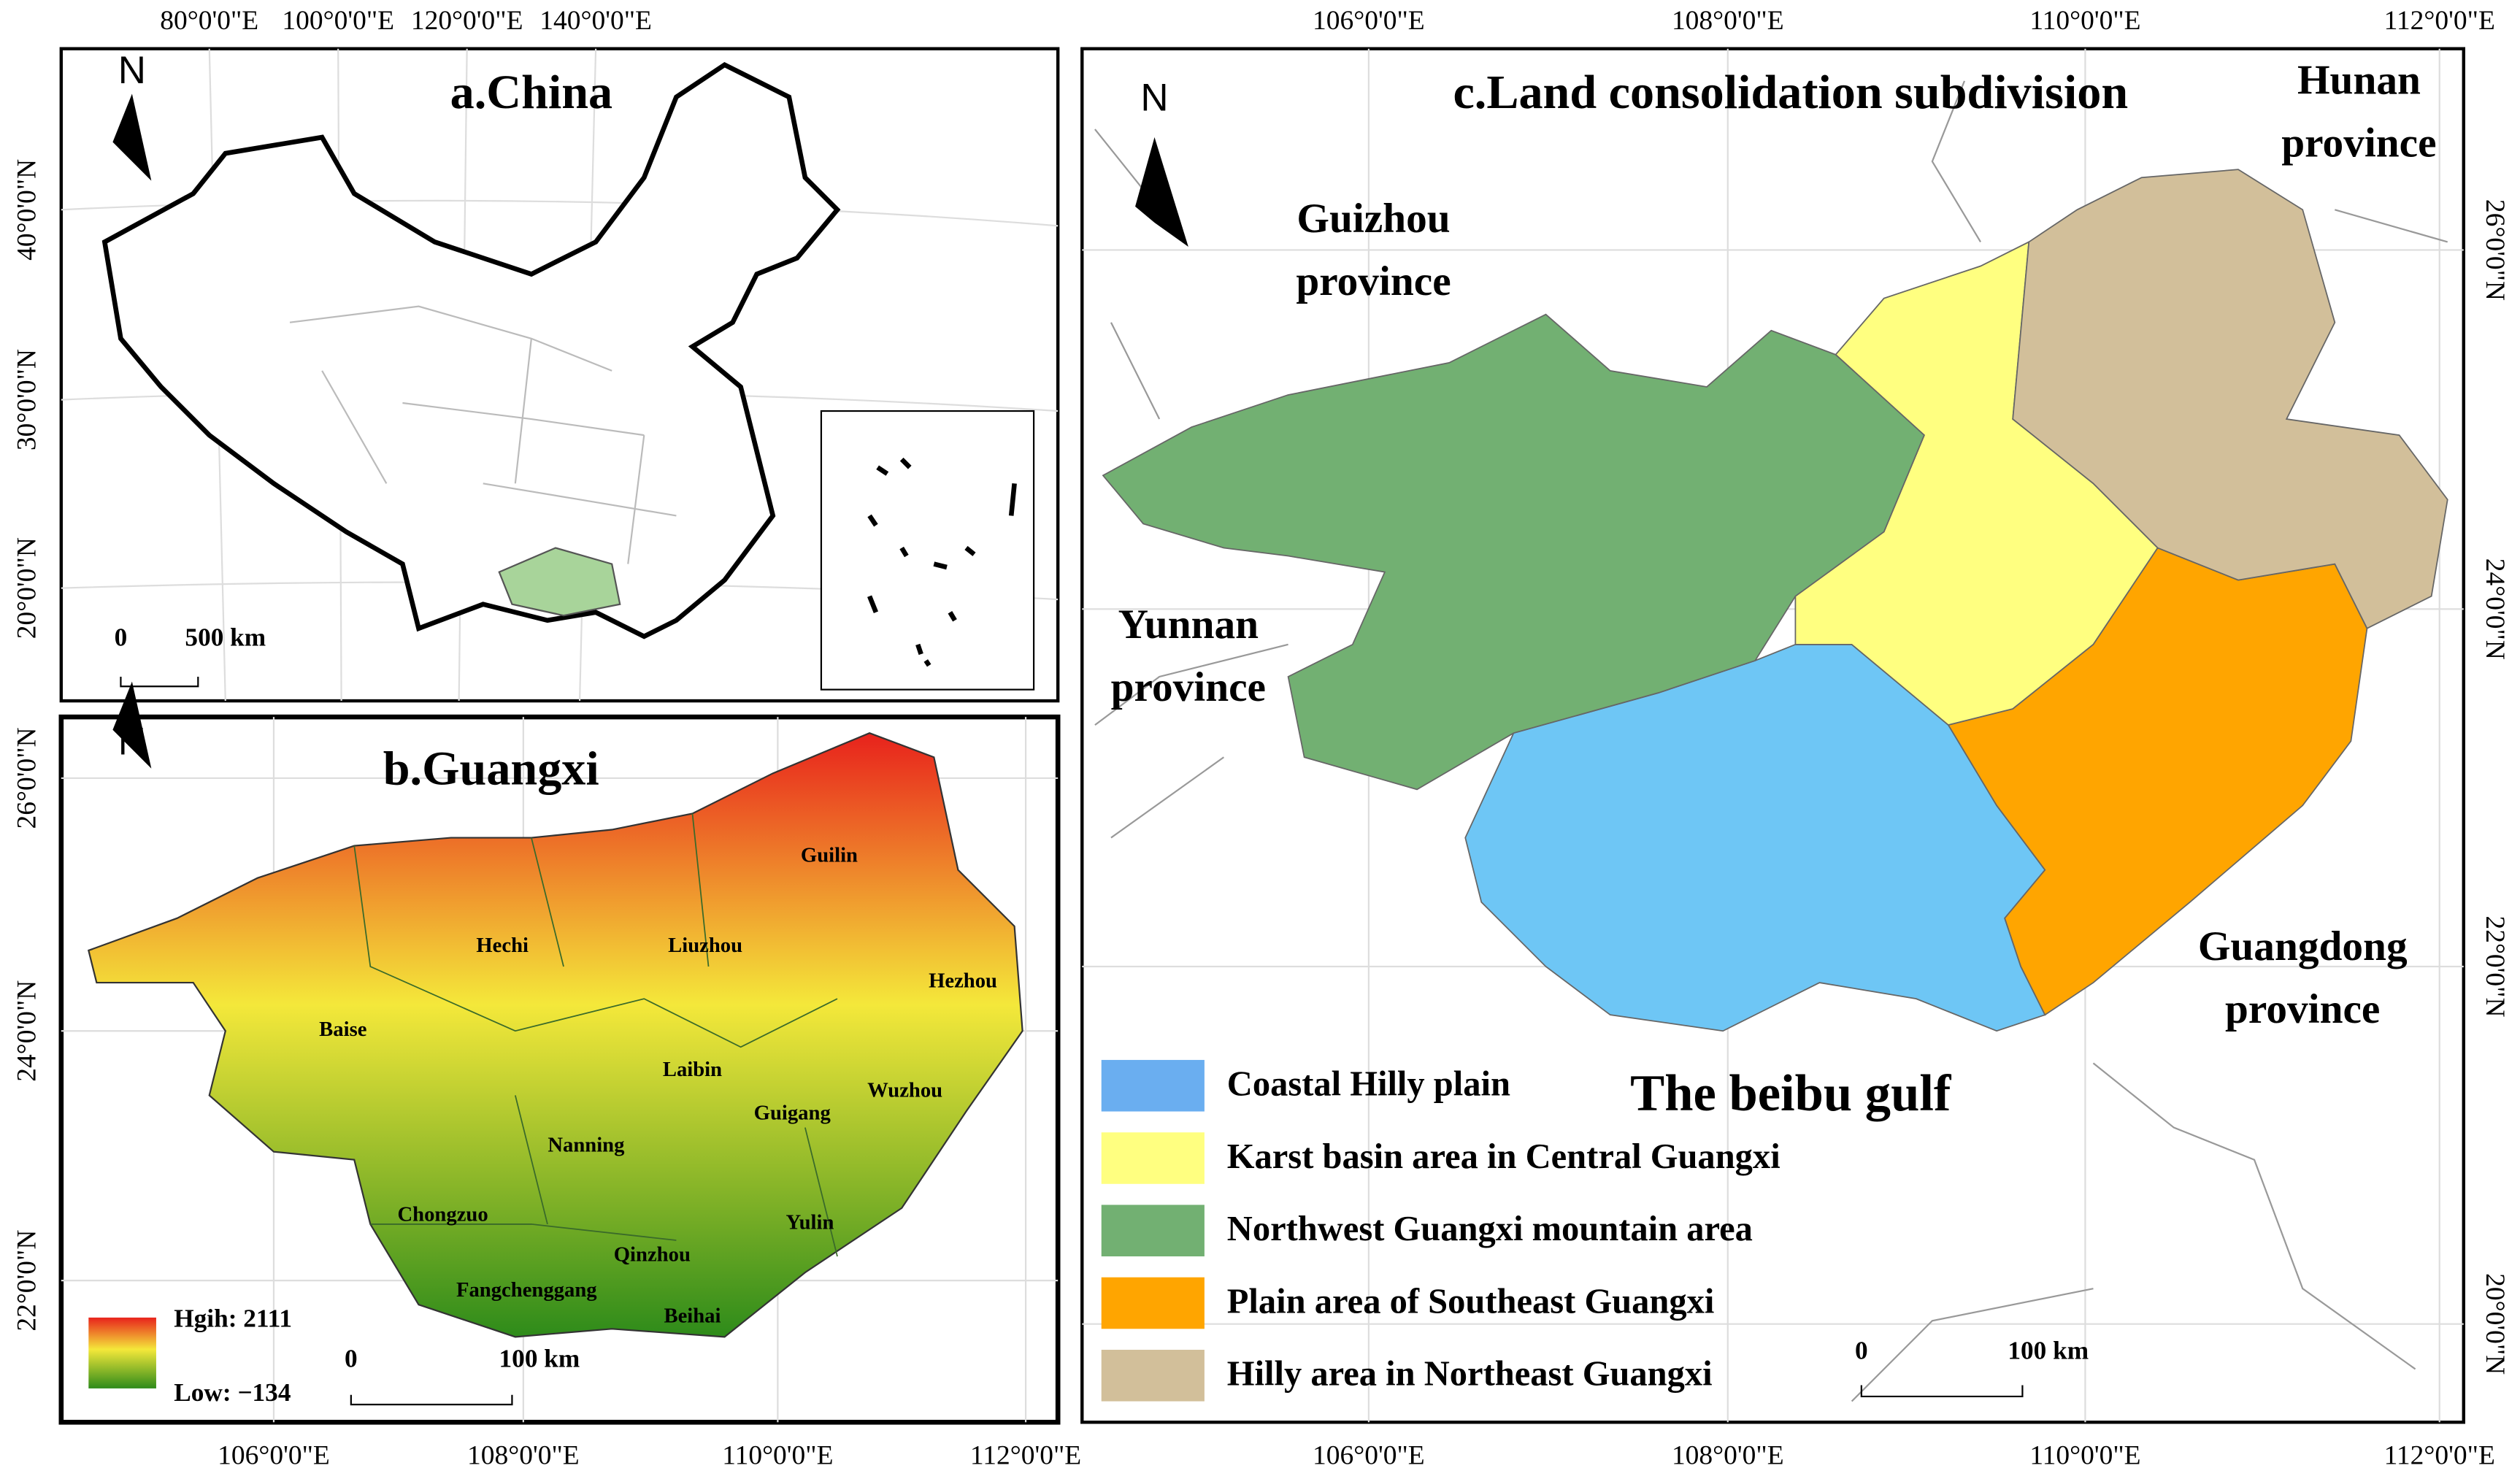 This screenshot has width=2520, height=1479. What do you see at coordinates (483, 435) in the screenshot?
I see `province-borders` at bounding box center [483, 435].